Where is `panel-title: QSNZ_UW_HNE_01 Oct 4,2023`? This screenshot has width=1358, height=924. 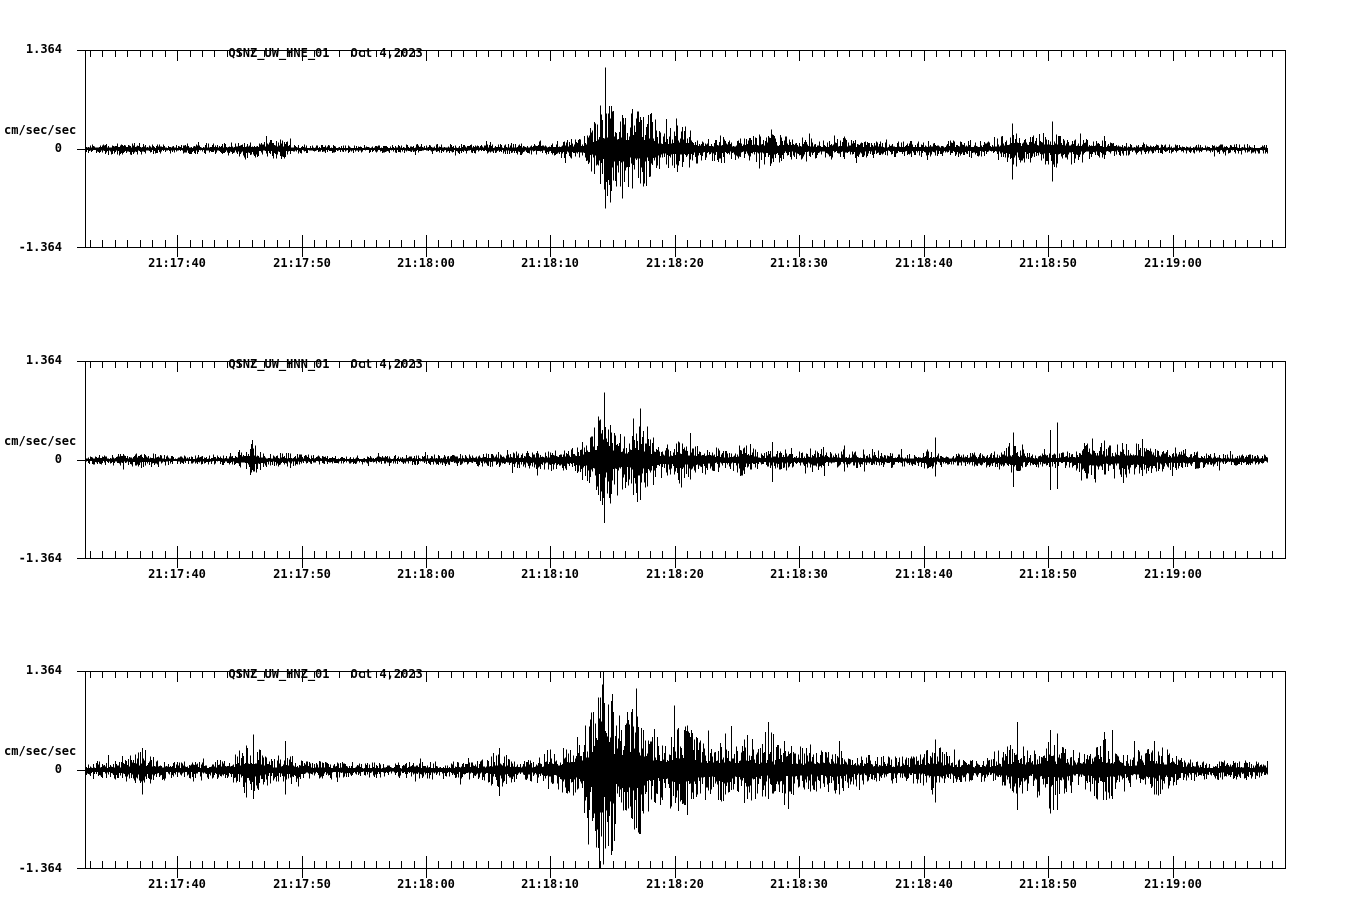
panel-title: QSNZ_UW_HNE_01 Oct 4,2023 is located at coordinates (303, 53).